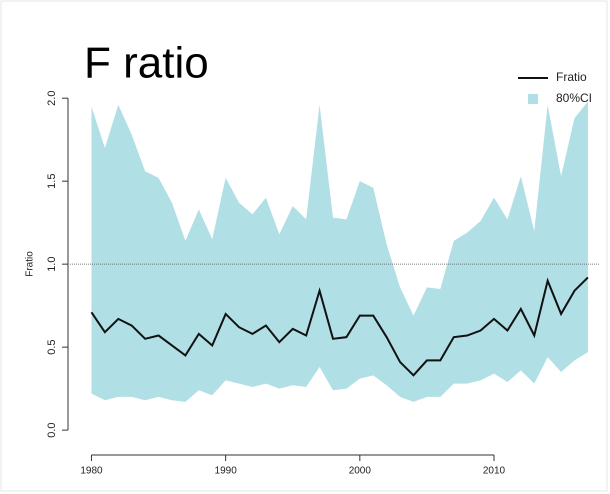  Describe the element at coordinates (571, 77) in the screenshot. I see `legend-label: Fratio` at that location.